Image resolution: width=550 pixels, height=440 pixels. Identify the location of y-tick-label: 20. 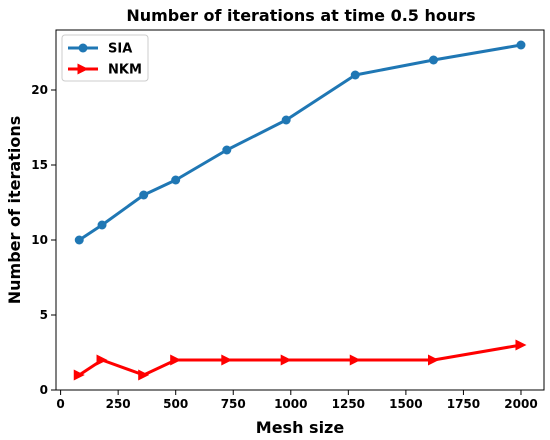
(39, 90).